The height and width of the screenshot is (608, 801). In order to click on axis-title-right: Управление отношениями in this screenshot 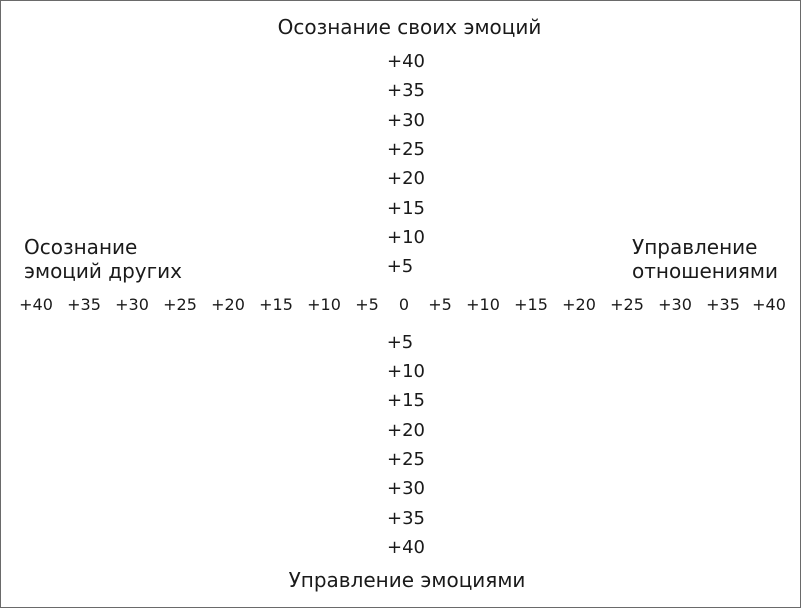, I will do `click(705, 259)`.